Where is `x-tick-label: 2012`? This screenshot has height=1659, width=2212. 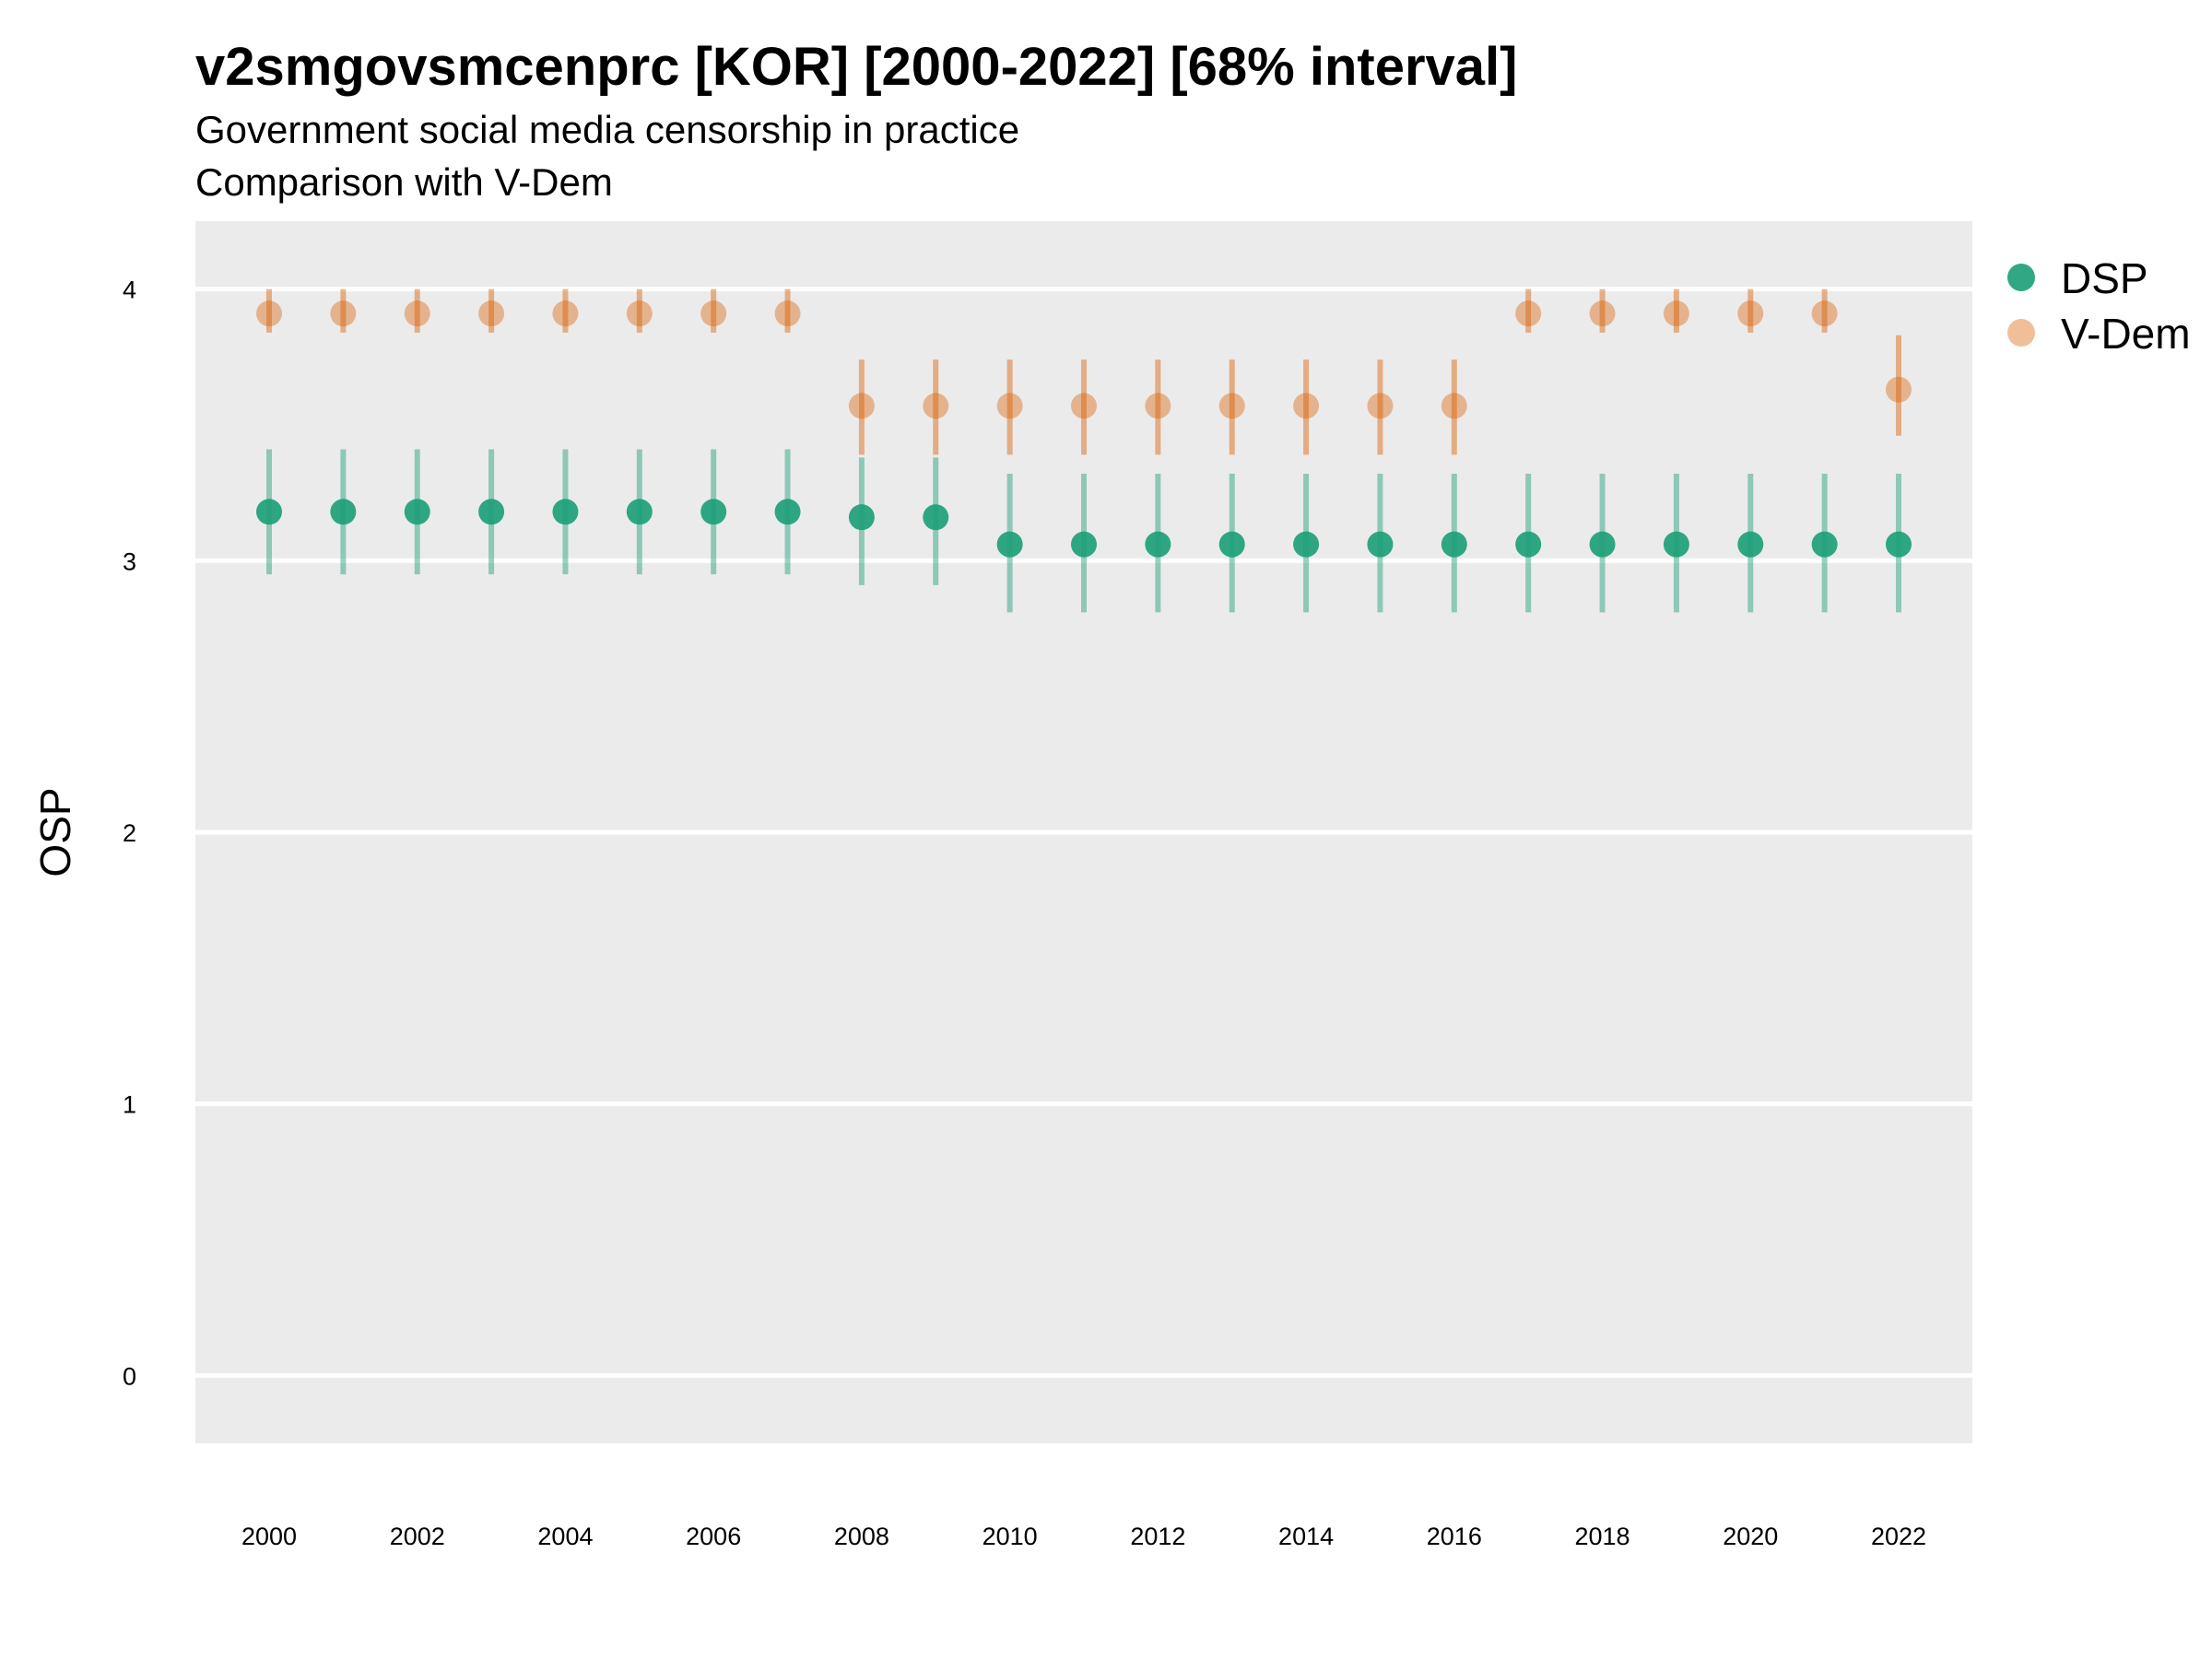 x-tick-label: 2012 is located at coordinates (1157, 1536).